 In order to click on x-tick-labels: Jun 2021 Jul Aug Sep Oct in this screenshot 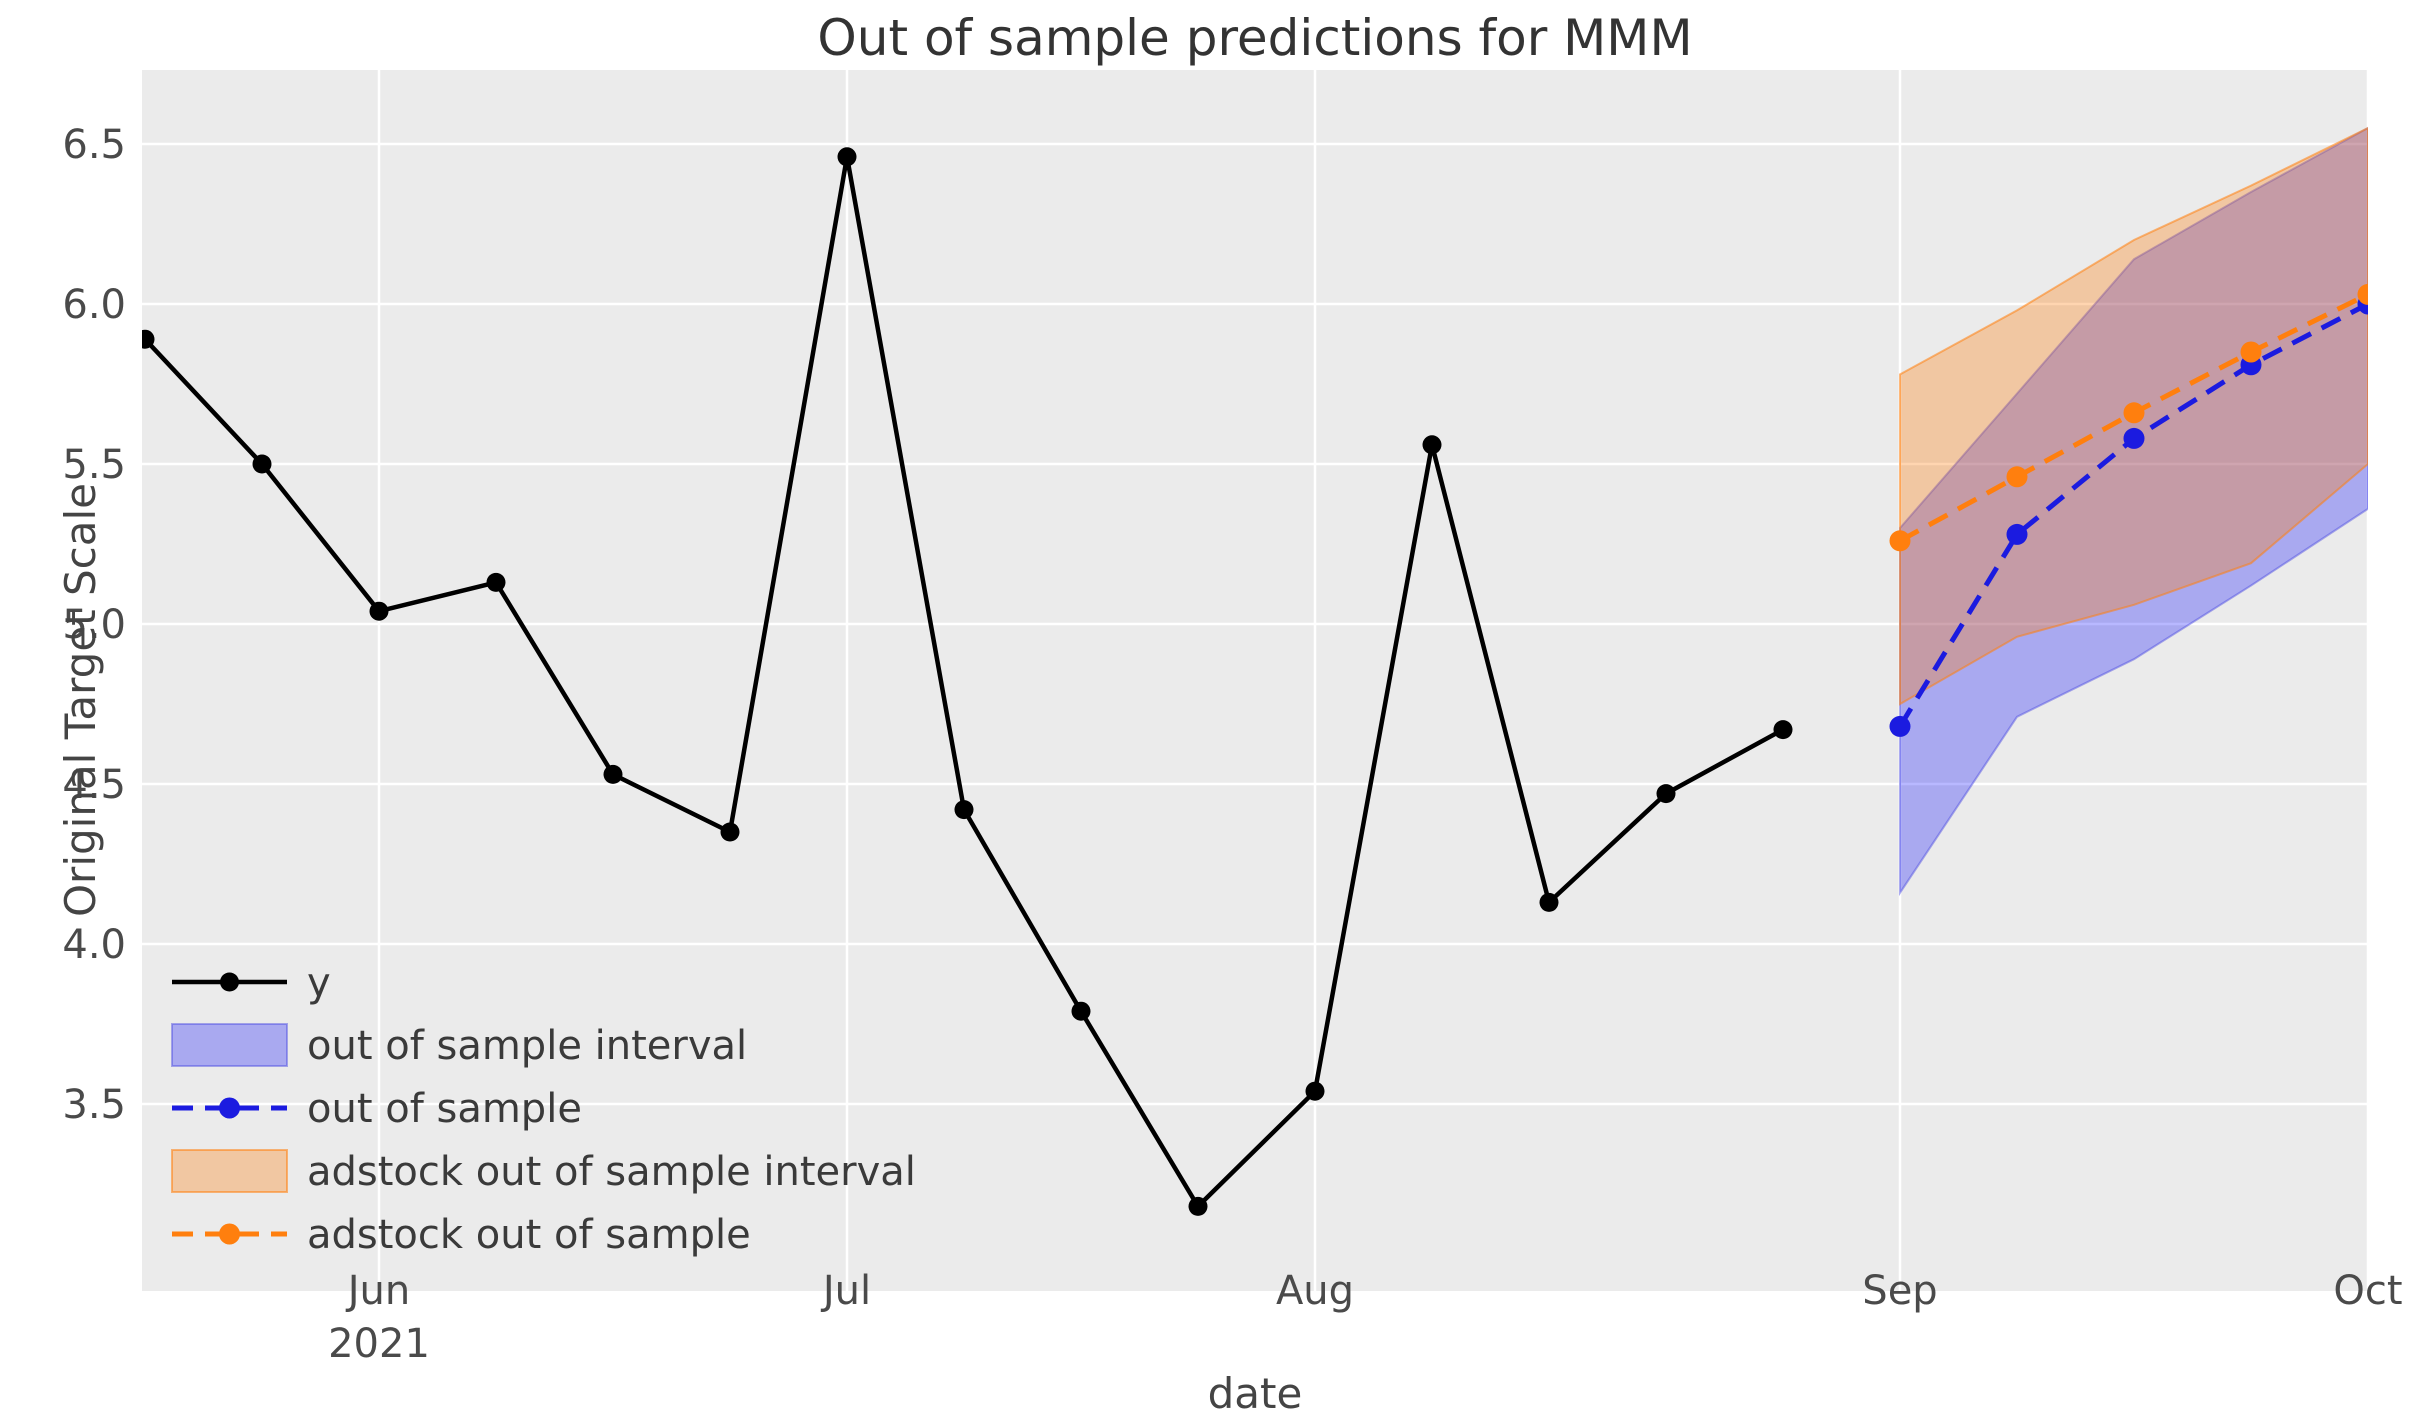, I will do `click(1365, 1317)`.